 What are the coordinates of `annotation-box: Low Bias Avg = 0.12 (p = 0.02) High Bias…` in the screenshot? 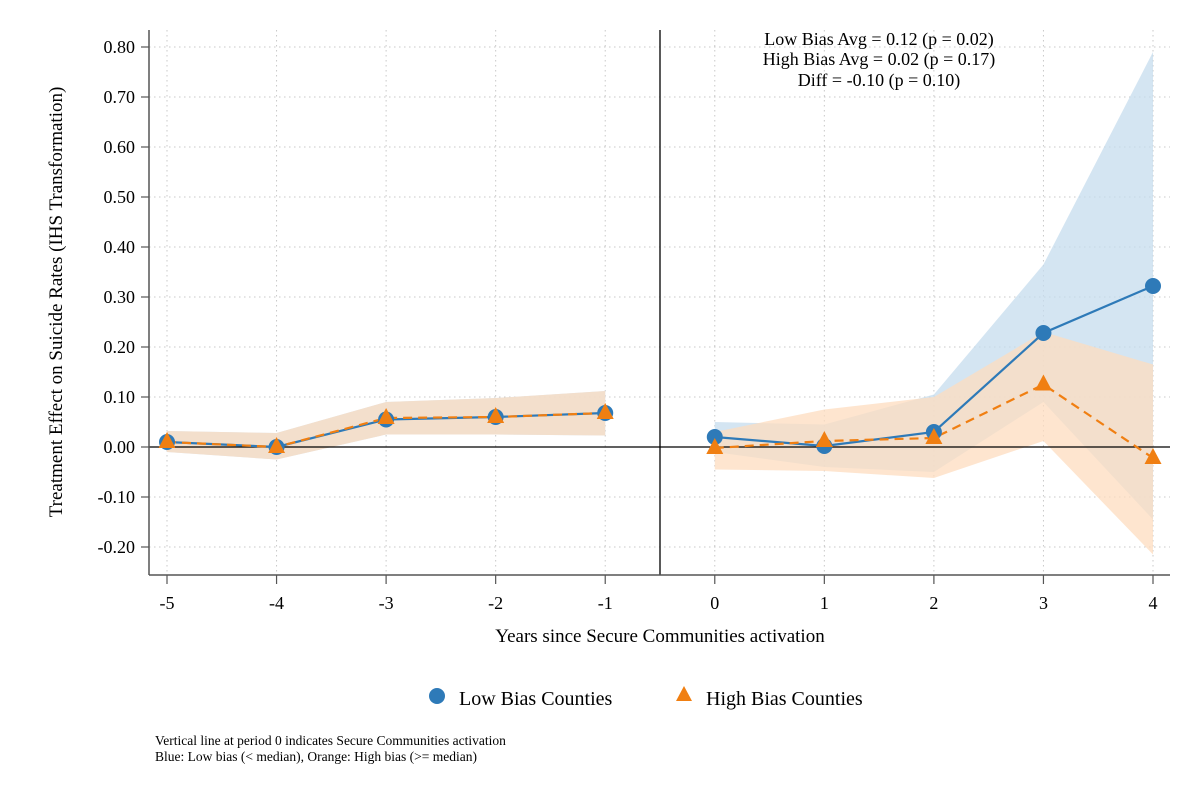 It's located at (879, 60).